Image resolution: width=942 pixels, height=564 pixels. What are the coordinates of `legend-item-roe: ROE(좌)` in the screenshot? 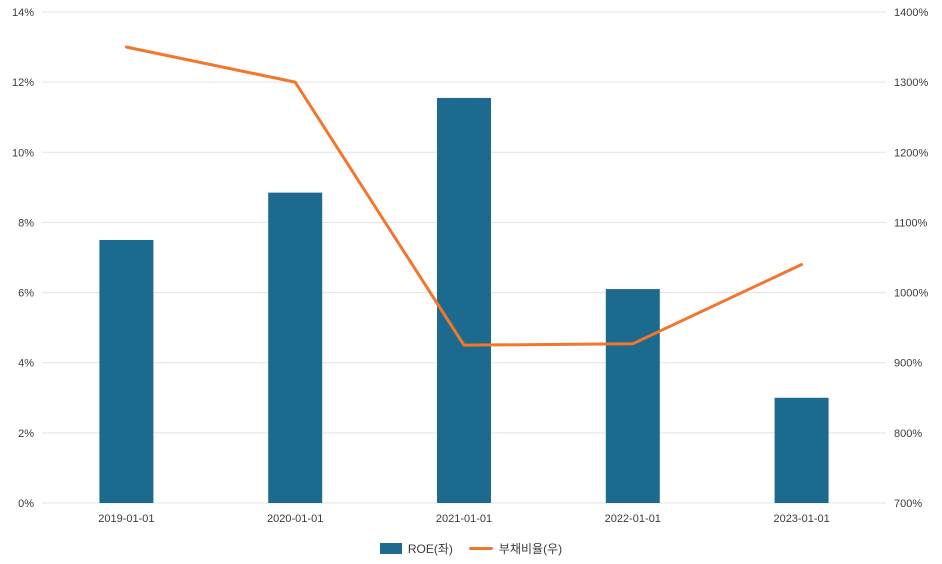 It's located at (416, 548).